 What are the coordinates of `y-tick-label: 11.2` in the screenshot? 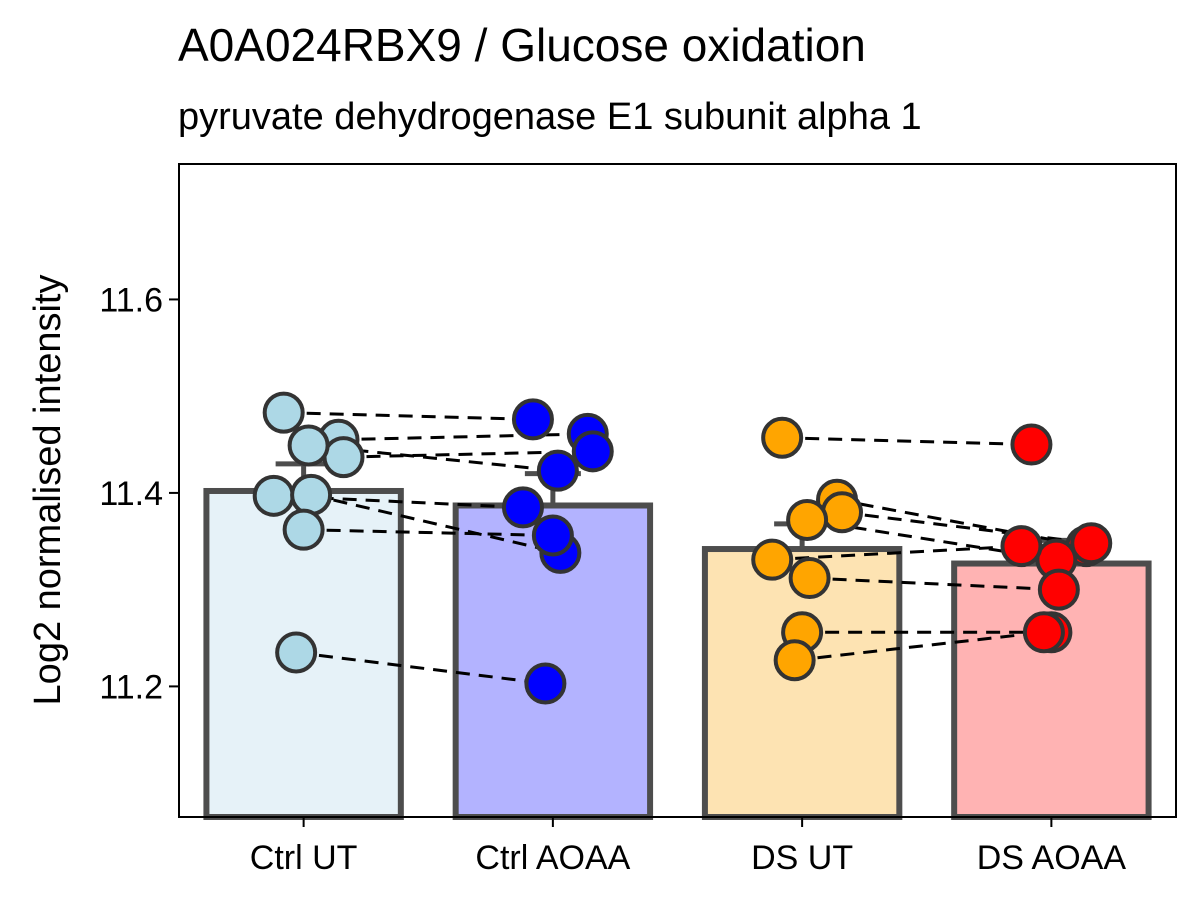 It's located at (131, 687).